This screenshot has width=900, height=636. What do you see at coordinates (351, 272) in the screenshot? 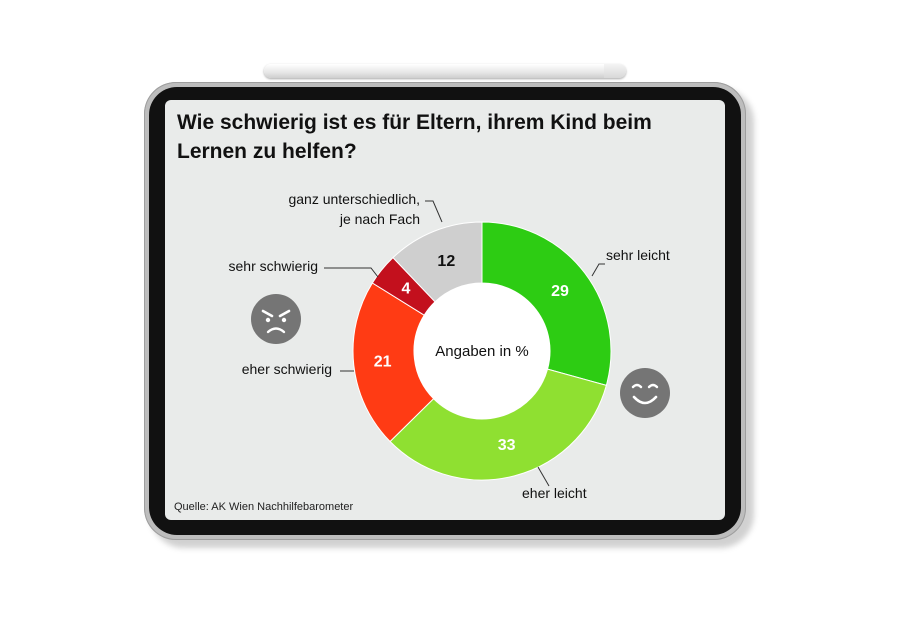
I see `leader-line-sehr-schwierig` at bounding box center [351, 272].